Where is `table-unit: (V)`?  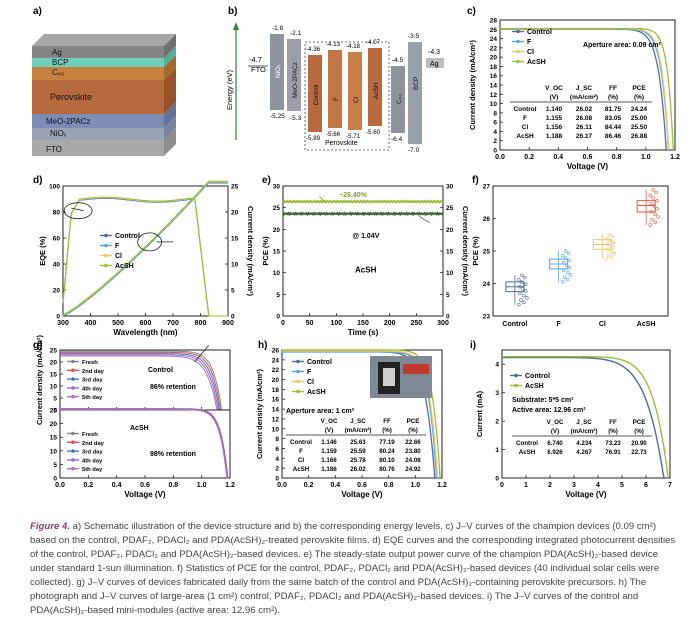
table-unit: (V) is located at coordinates (329, 430).